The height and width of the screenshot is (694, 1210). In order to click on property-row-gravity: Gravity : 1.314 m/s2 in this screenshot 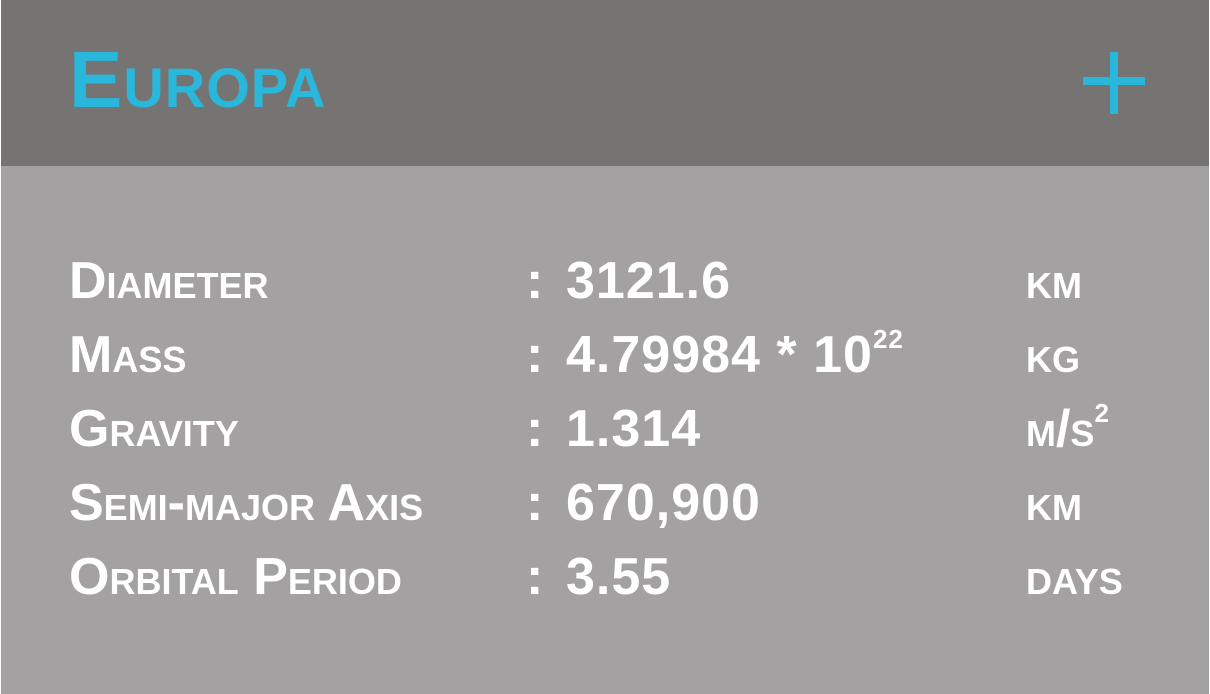, I will do `click(605, 429)`.